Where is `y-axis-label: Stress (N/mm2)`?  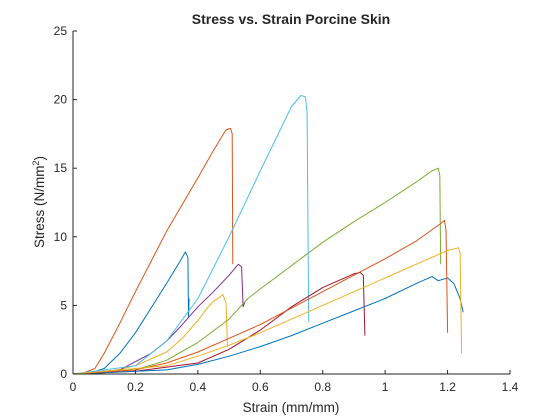 y-axis-label: Stress (N/mm2) is located at coordinates (39, 202).